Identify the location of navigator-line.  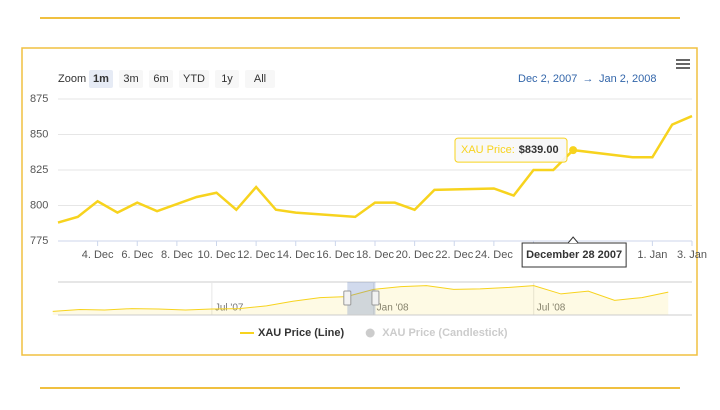
(360, 298).